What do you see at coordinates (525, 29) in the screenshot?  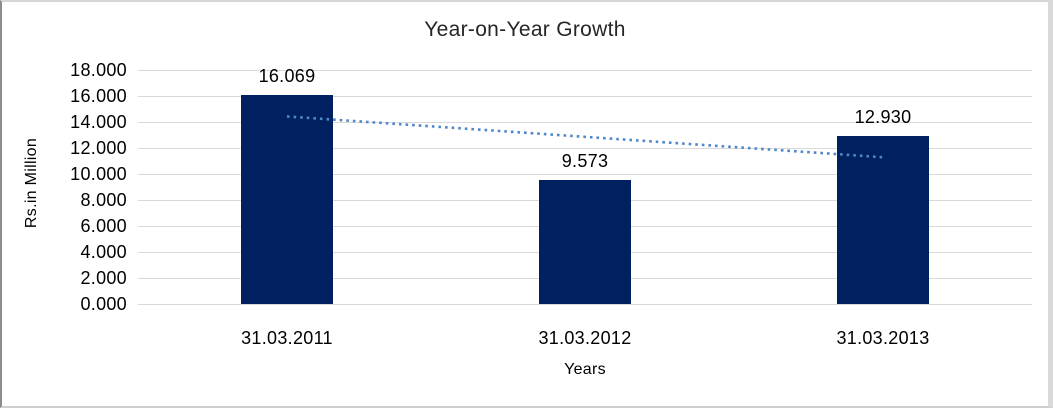 I see `chart-title: Year-on-Year Growth` at bounding box center [525, 29].